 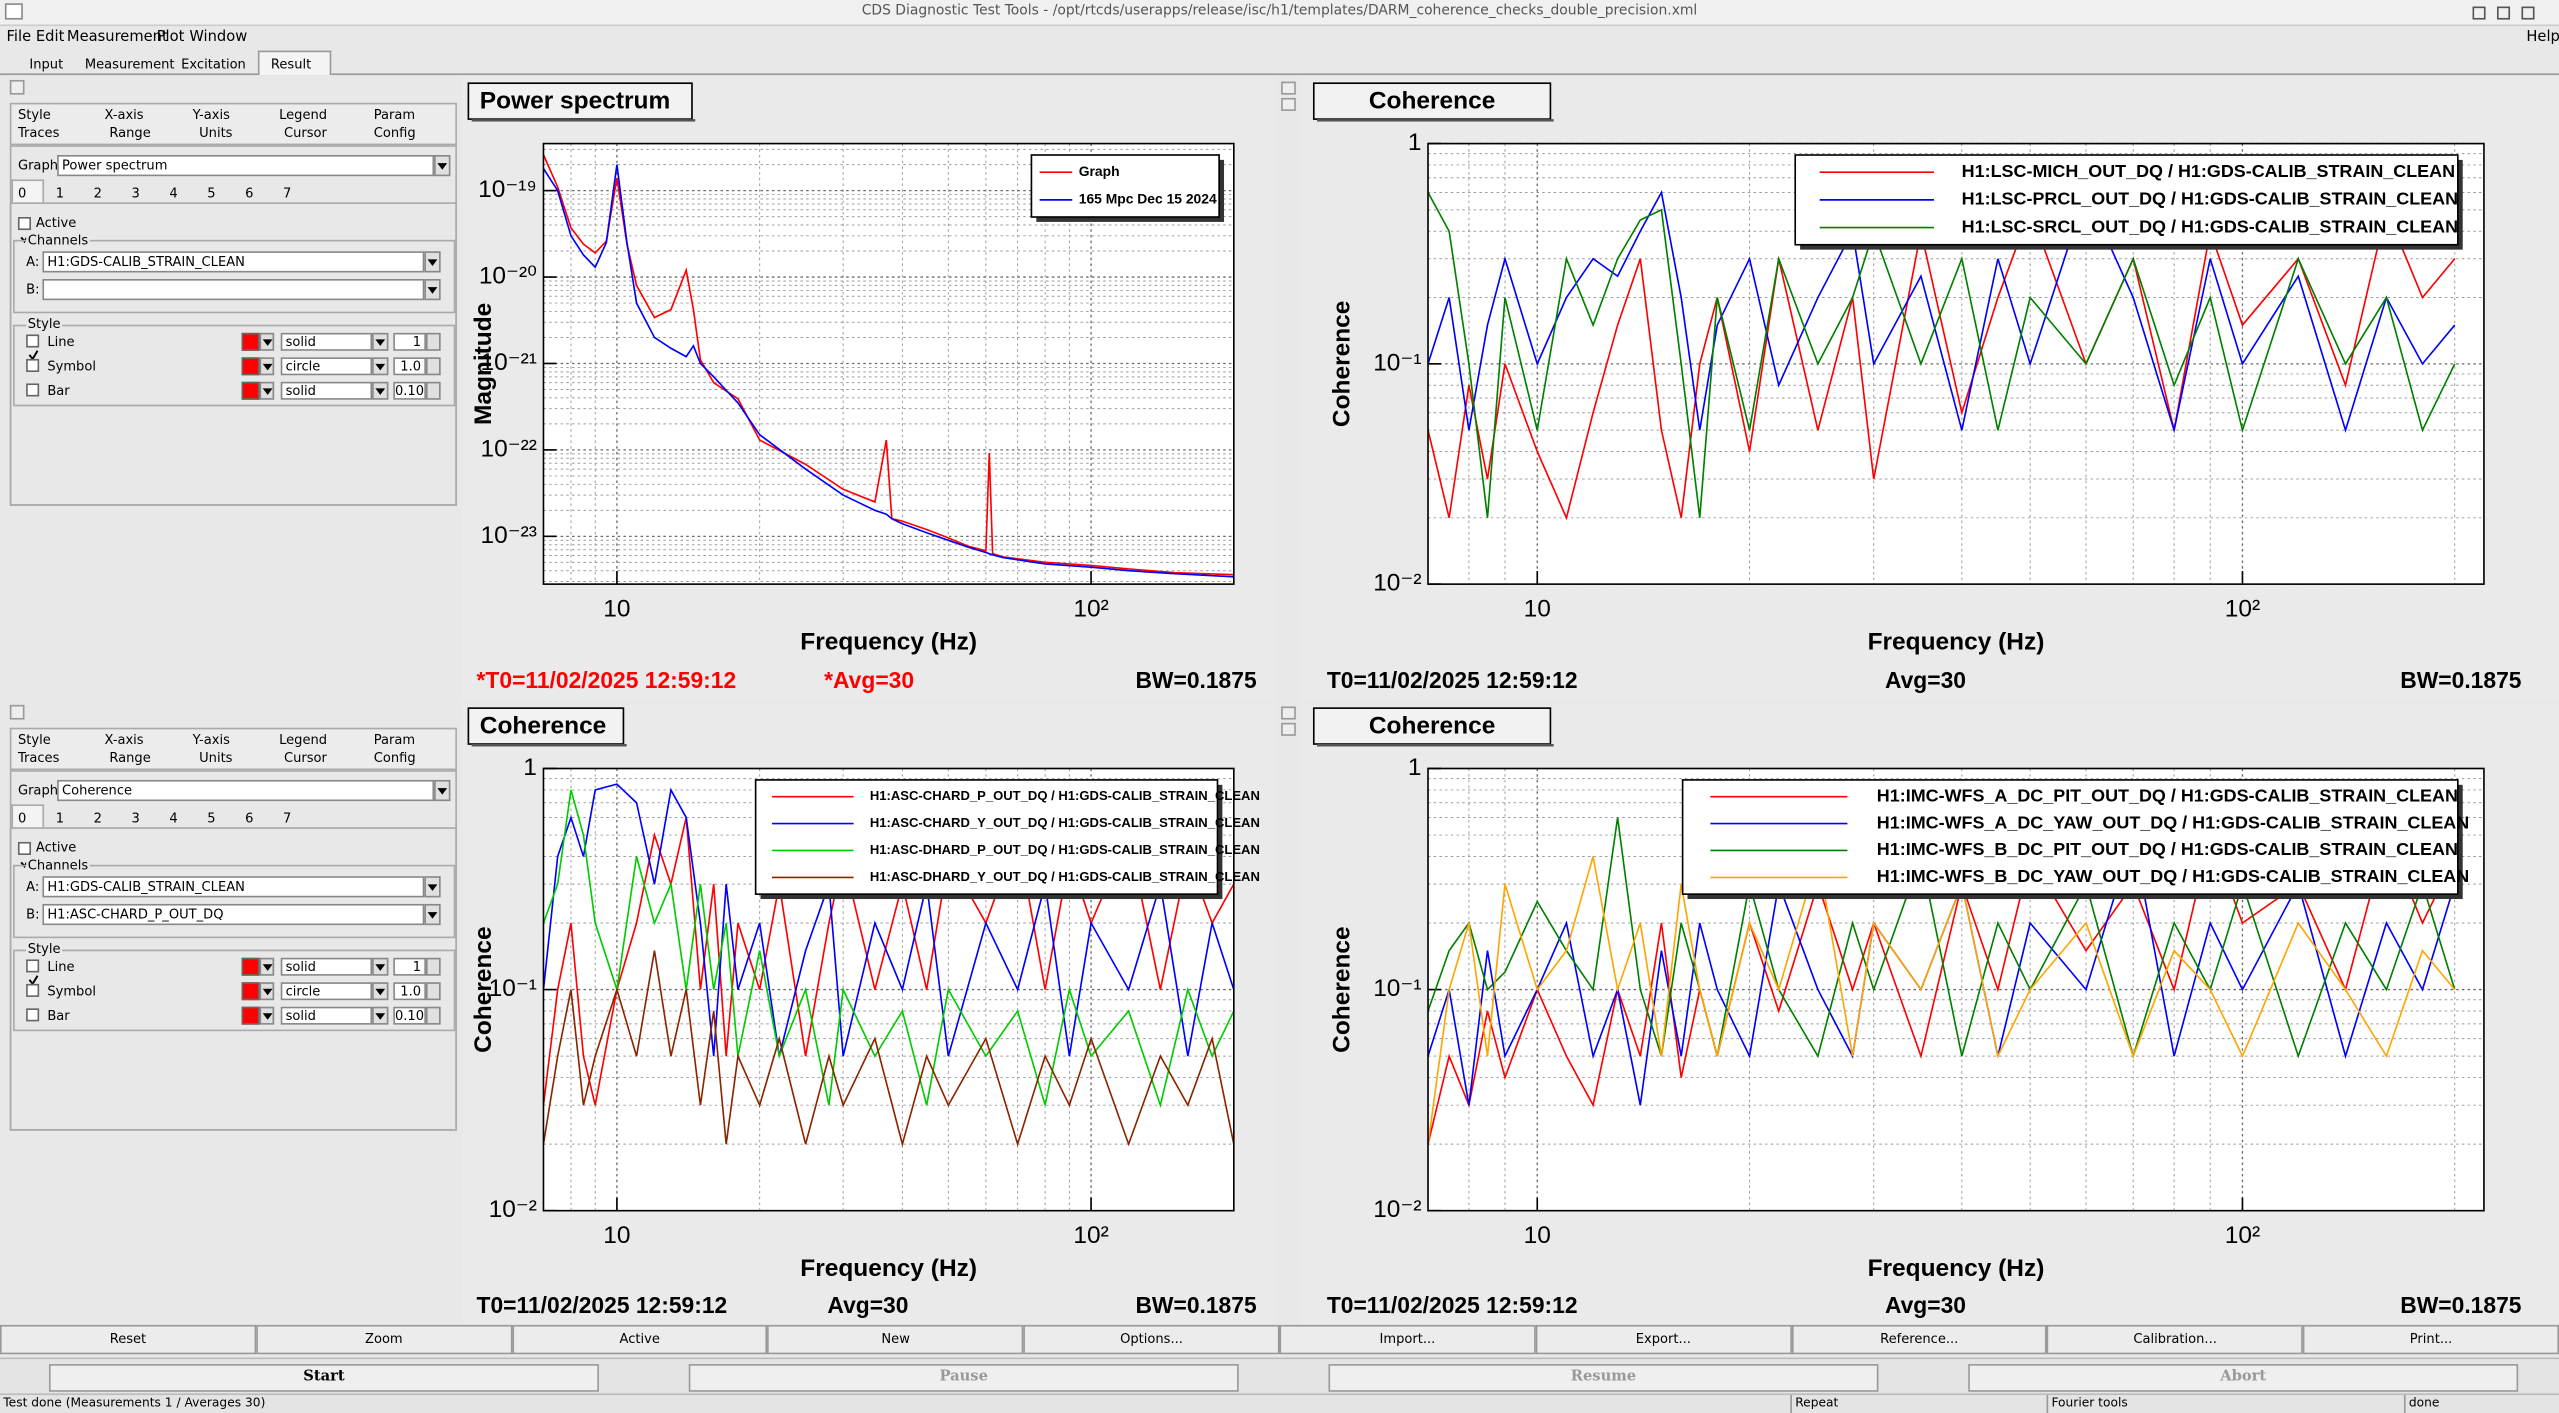 I want to click on option-tab: Cursor, so click(x=305, y=133).